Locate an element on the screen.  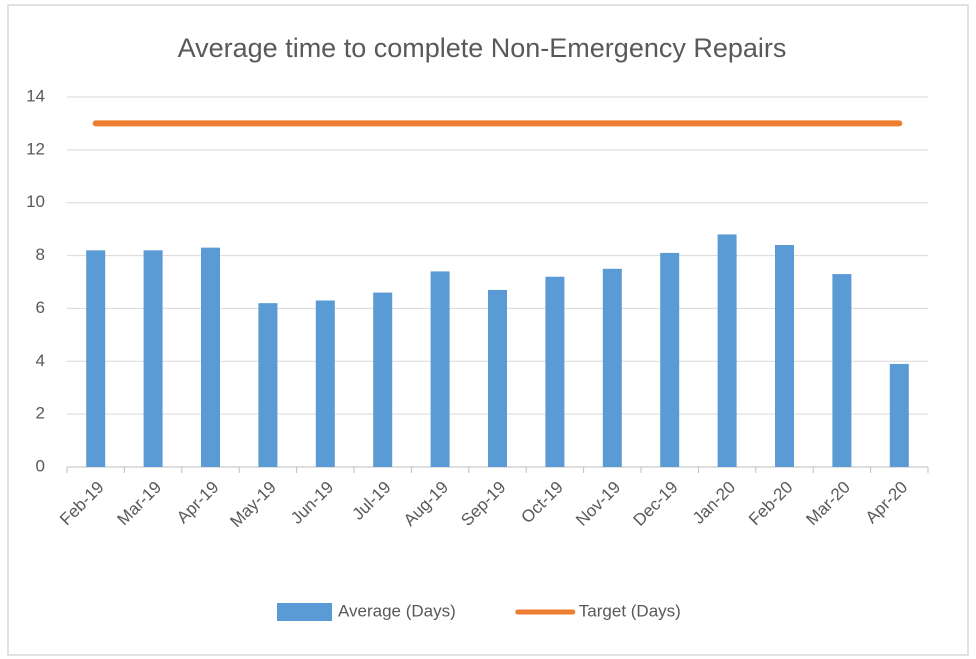
y-tick-label: 4 is located at coordinates (40, 360).